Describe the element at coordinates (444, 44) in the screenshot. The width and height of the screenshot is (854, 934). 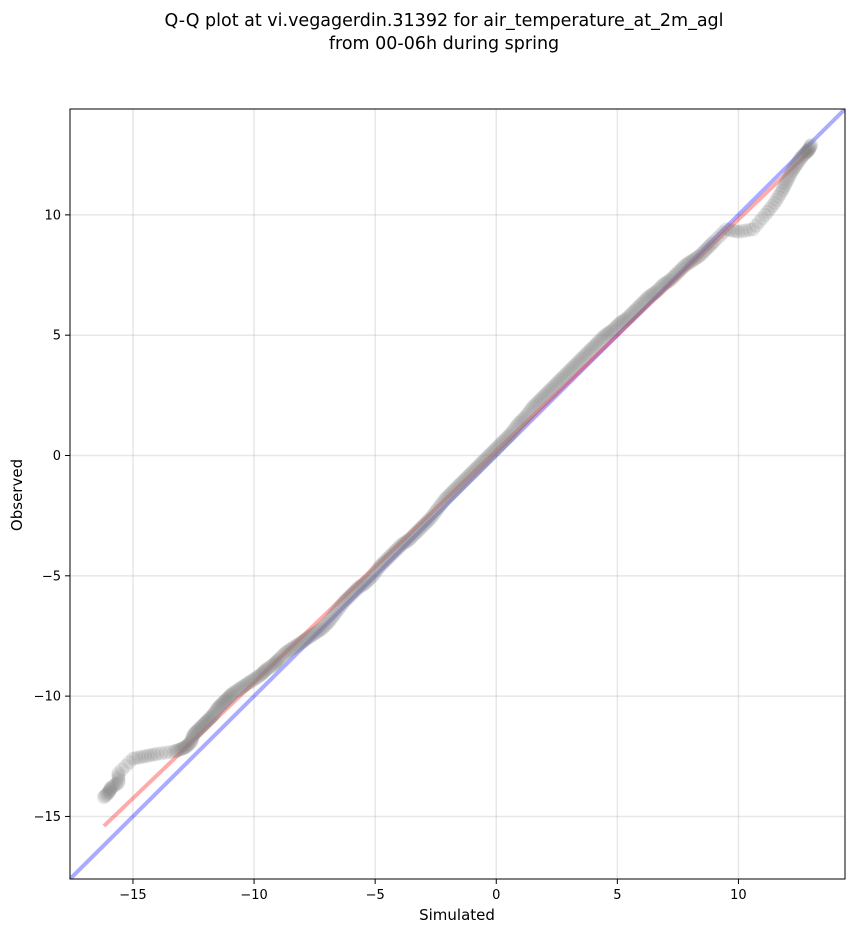
I see `chart-title-line-2: from 00-06h during spring` at that location.